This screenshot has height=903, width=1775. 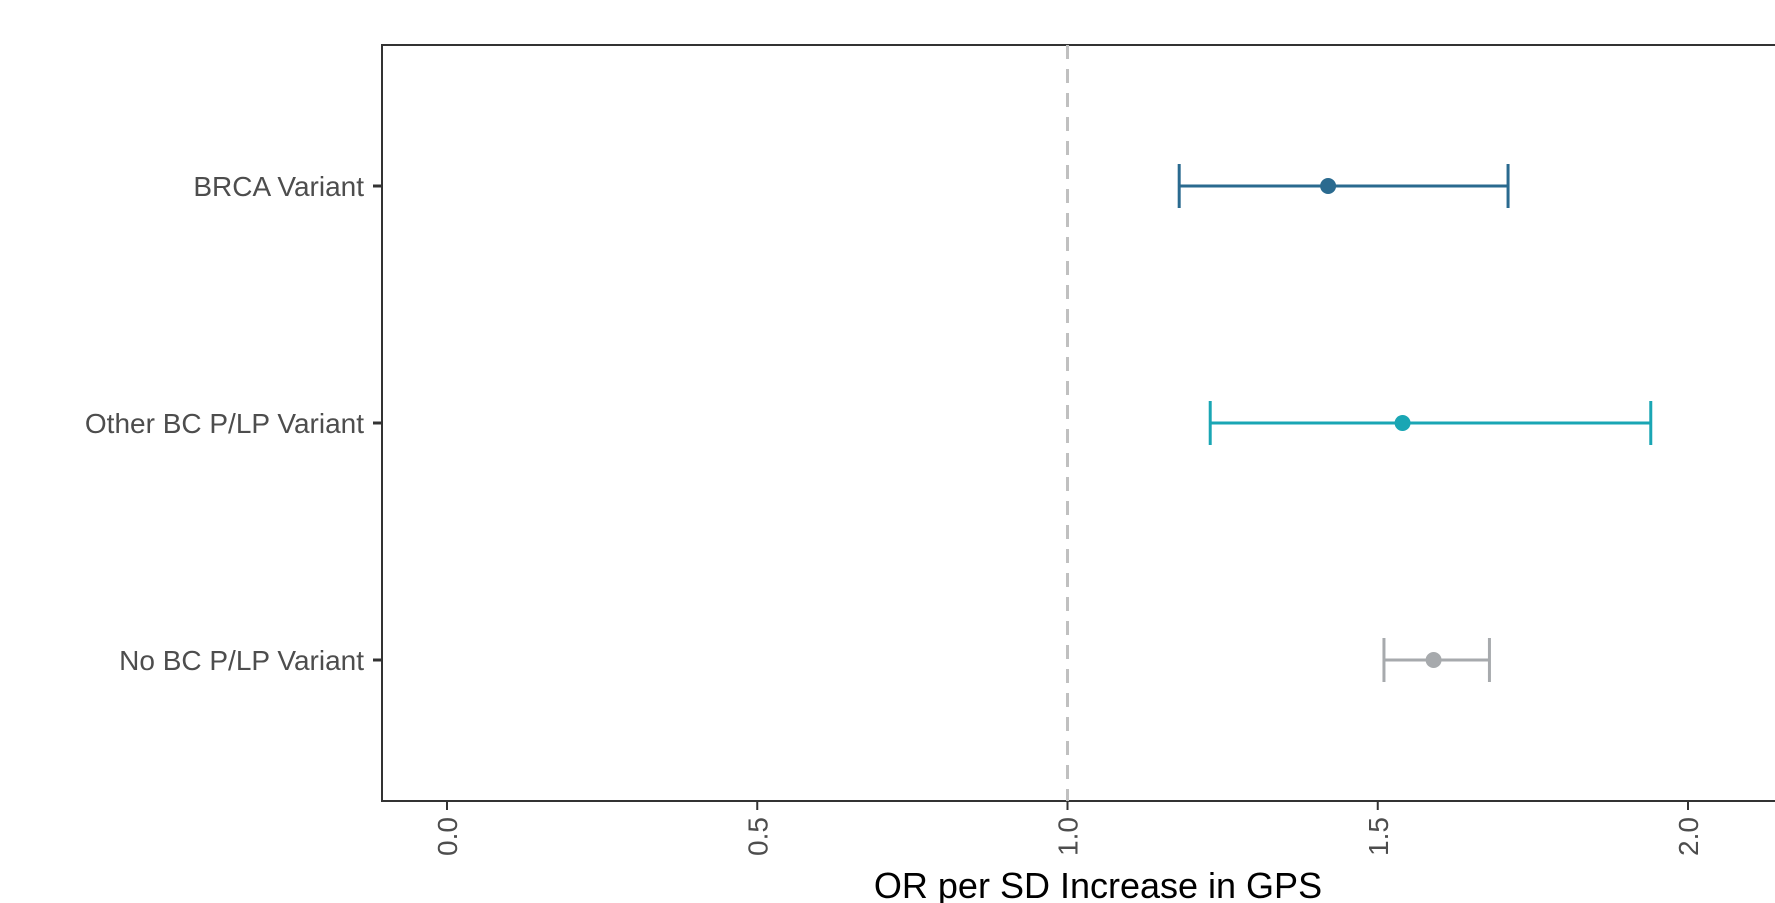 I want to click on x-axis: 0.0 0.5 1.0 1.5 2.0, so click(x=1068, y=828).